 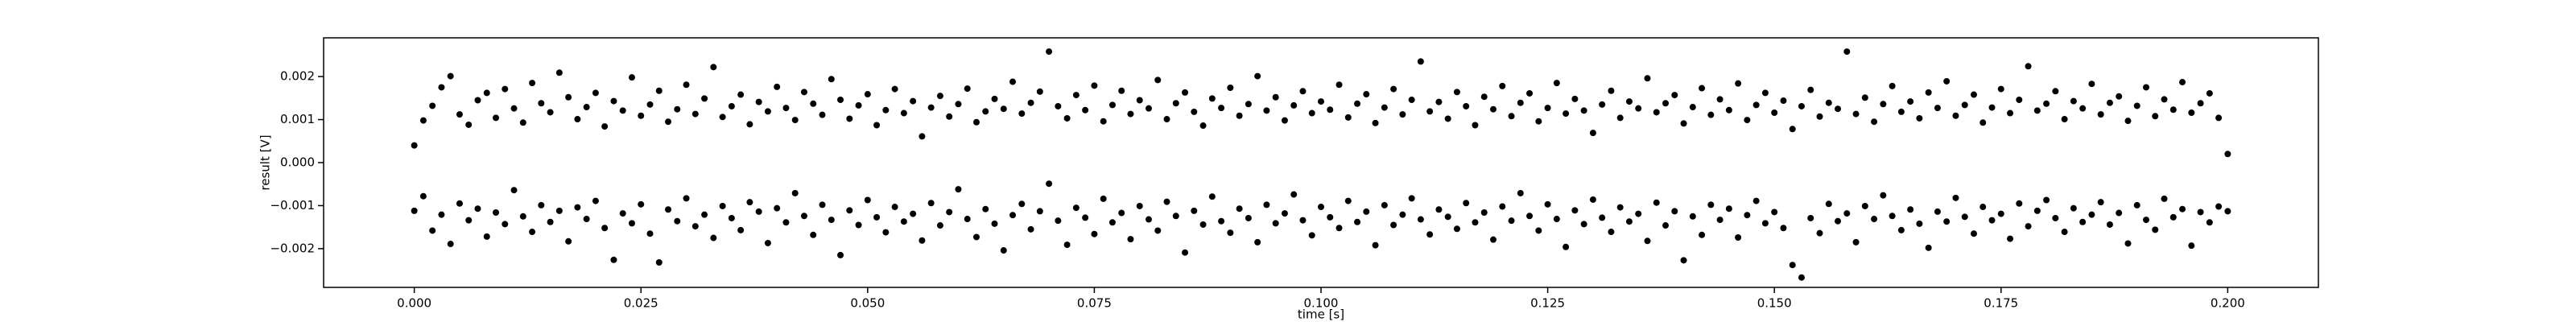 I want to click on y-tick-label: 0.001, so click(x=297, y=119).